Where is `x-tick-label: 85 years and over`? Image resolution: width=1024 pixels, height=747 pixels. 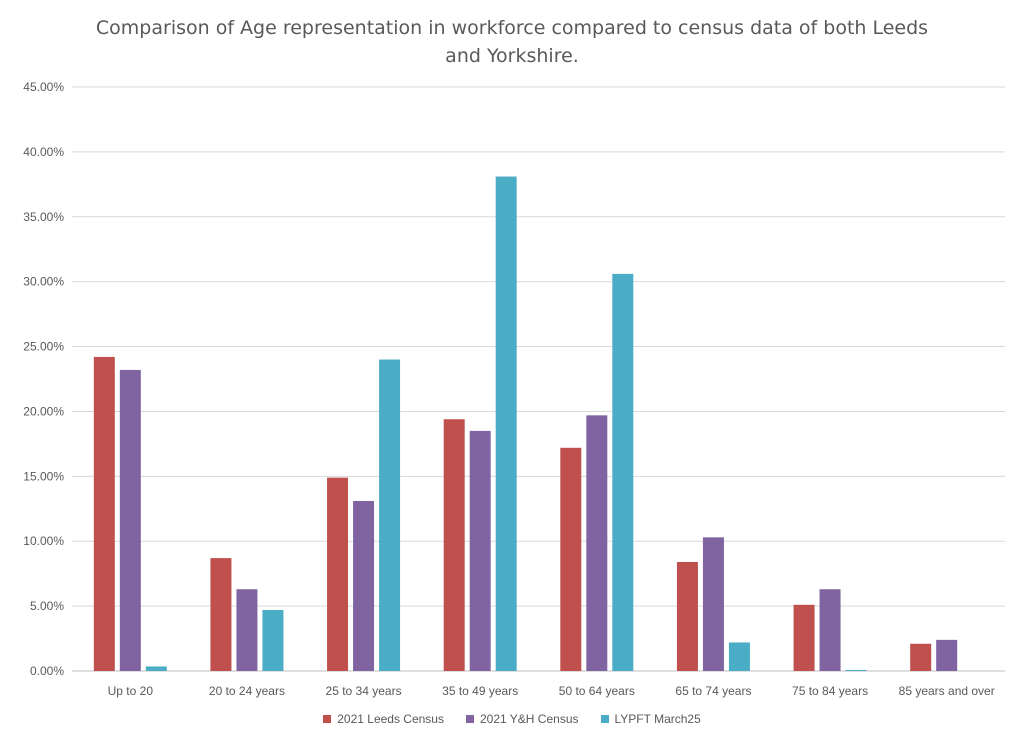
x-tick-label: 85 years and over is located at coordinates (947, 691).